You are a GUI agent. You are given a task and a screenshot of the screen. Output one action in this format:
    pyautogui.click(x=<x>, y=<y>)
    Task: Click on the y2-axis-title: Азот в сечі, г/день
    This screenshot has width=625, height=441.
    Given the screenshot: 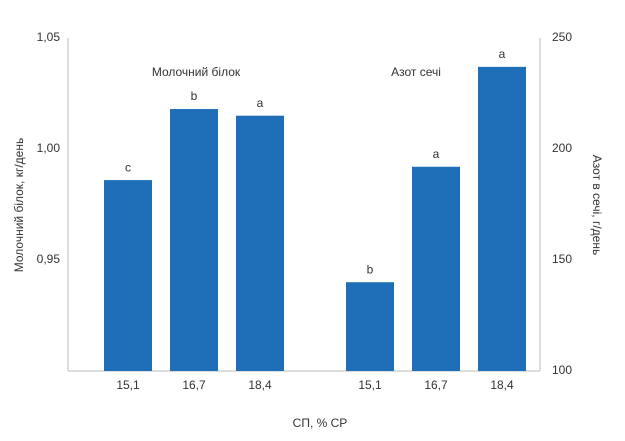 What is the action you would take?
    pyautogui.click(x=597, y=205)
    